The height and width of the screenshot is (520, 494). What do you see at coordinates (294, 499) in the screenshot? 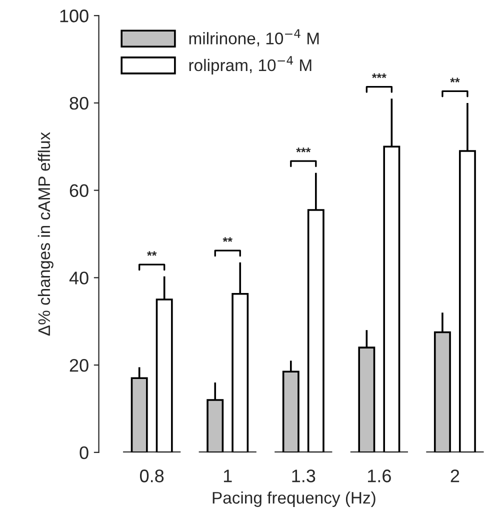
I see `x-axis-title: Pacing frequency (Hz)` at bounding box center [294, 499].